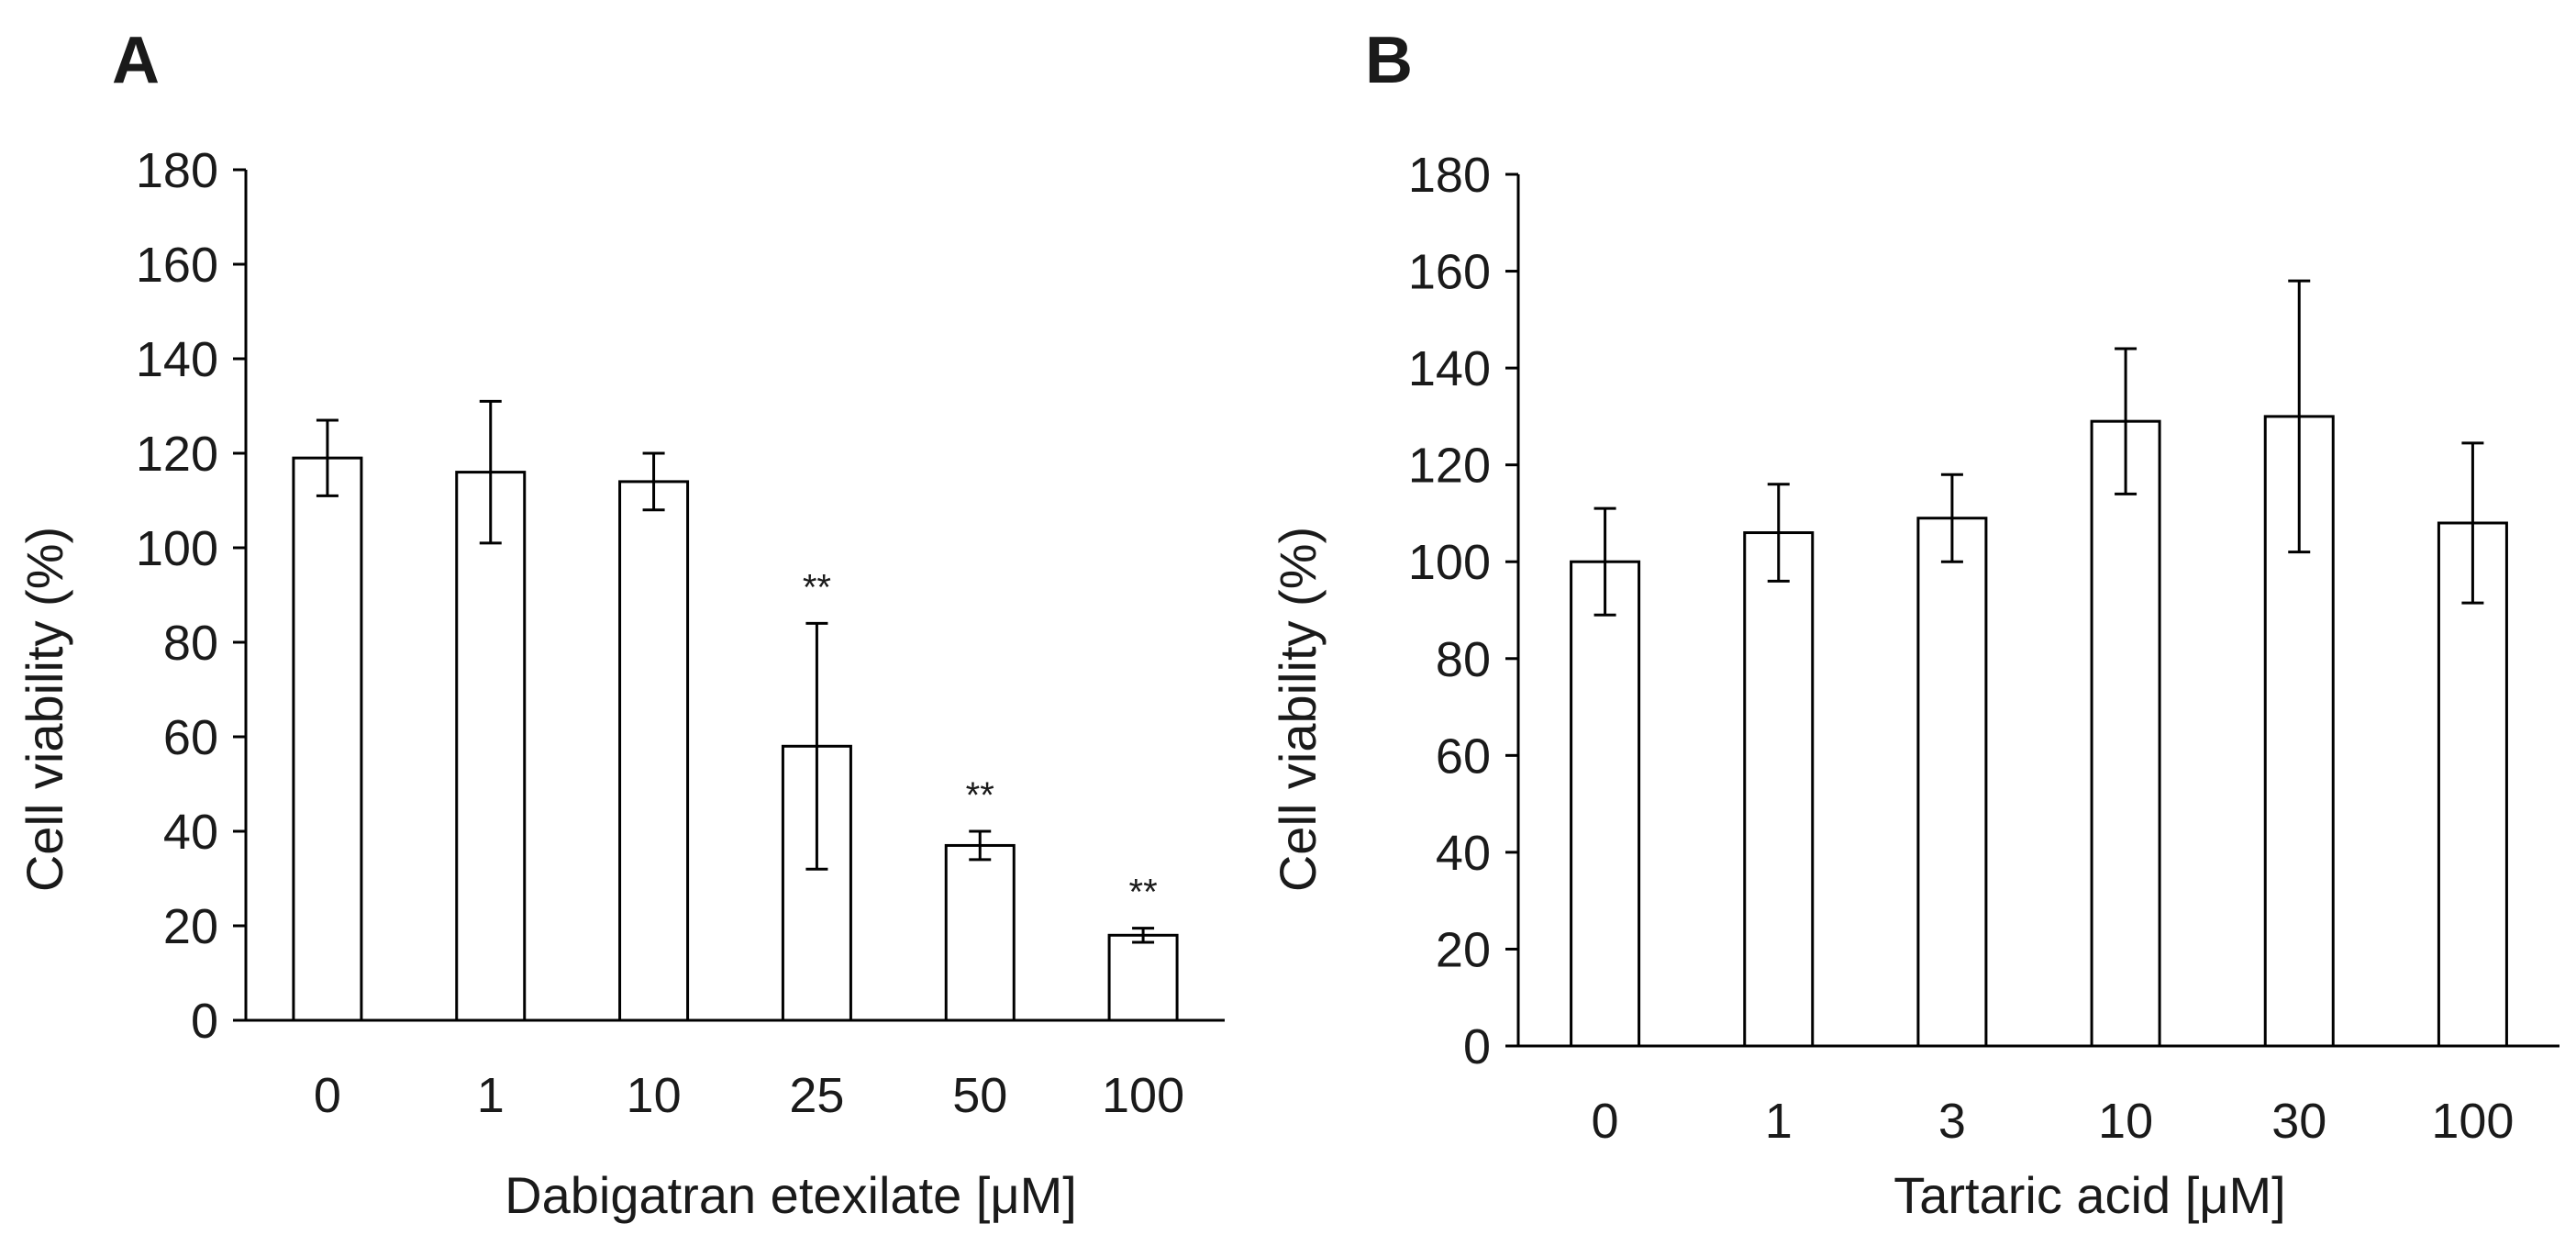 The image size is (2576, 1246). I want to click on y-tick-label-b: 20, so click(1463, 949).